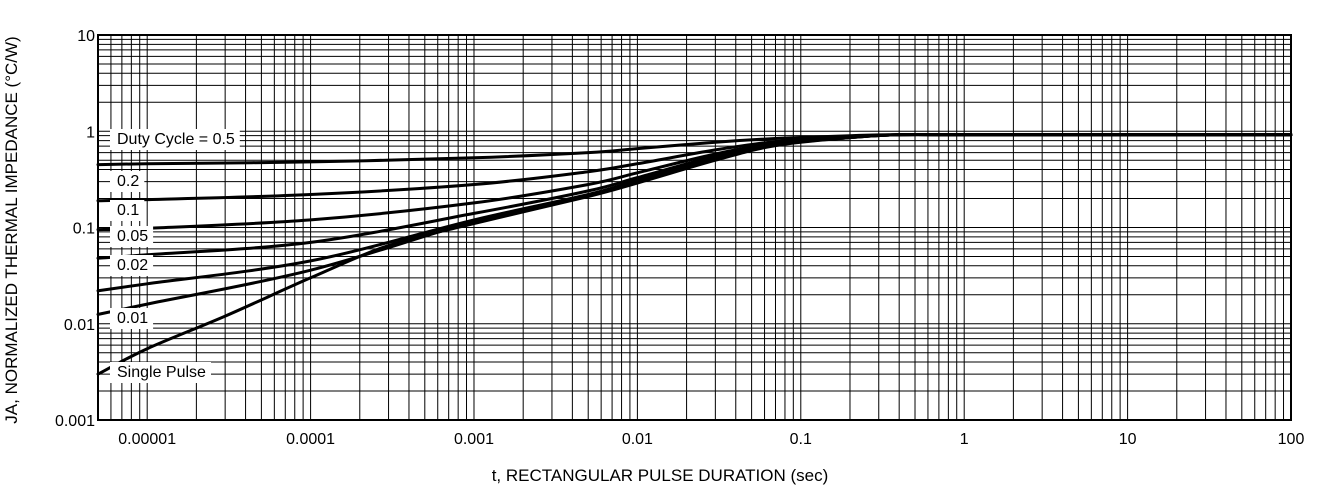  Describe the element at coordinates (84, 229) in the screenshot. I see `y-tick-label: 0.1` at that location.